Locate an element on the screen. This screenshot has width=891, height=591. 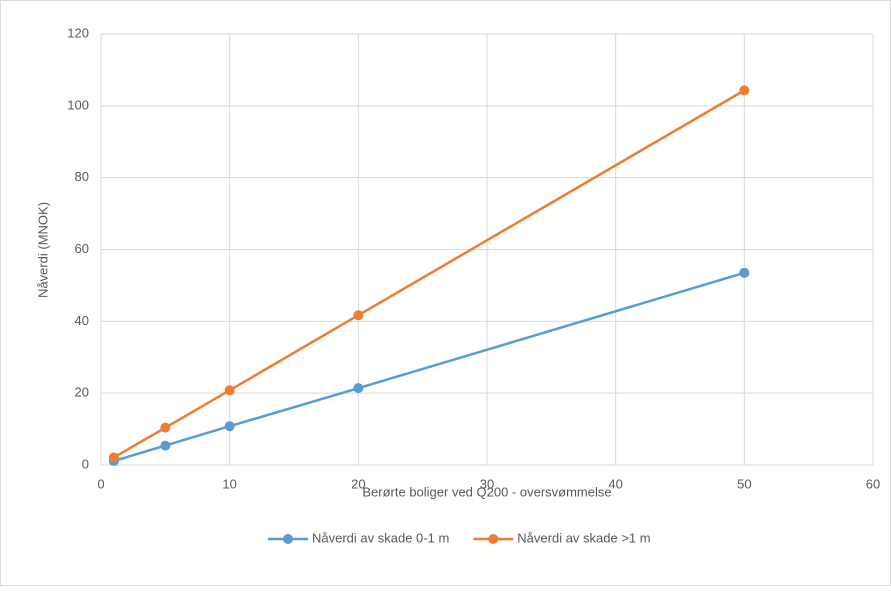
y-tick-label: 0 is located at coordinates (85, 463).